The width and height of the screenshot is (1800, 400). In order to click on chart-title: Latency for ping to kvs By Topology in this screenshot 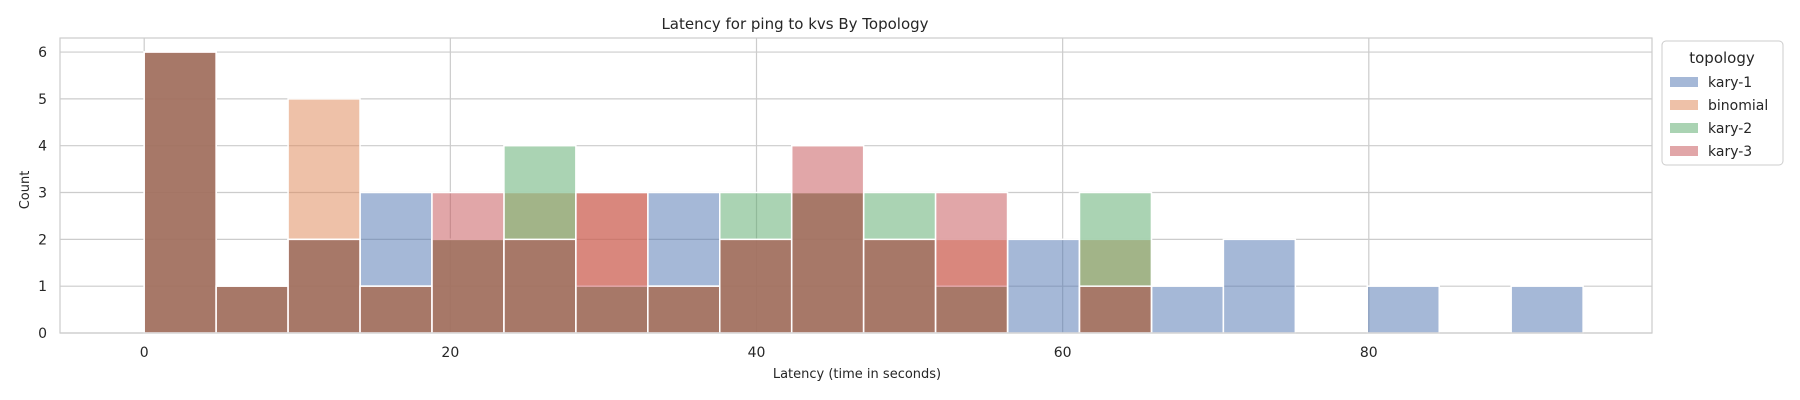, I will do `click(794, 24)`.